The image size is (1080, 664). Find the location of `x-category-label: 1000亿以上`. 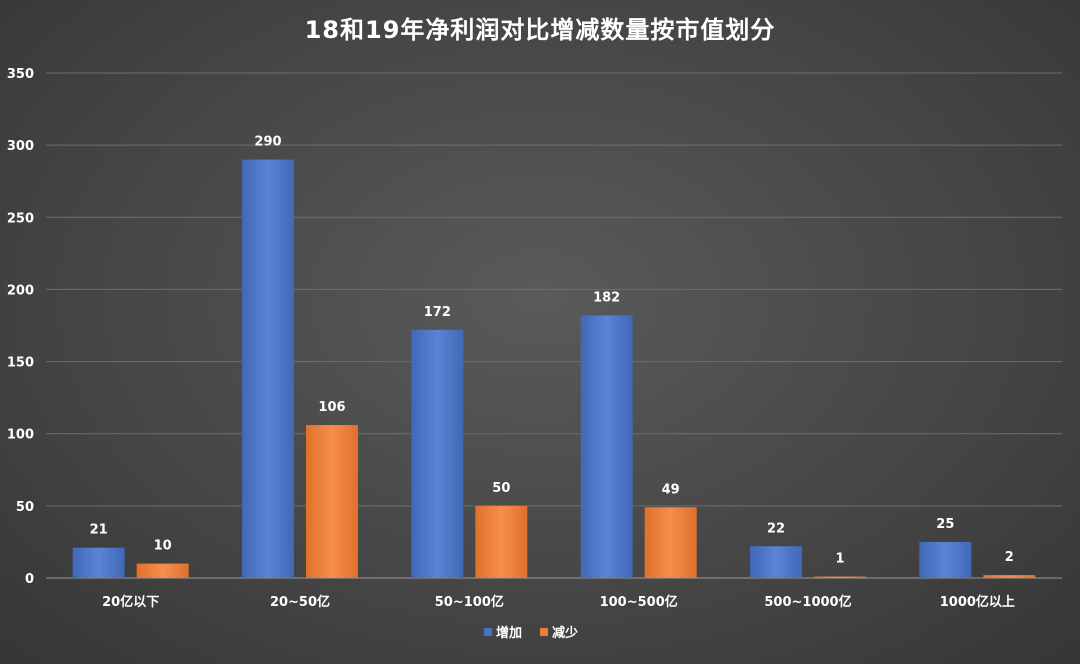

x-category-label: 1000亿以上 is located at coordinates (977, 602).